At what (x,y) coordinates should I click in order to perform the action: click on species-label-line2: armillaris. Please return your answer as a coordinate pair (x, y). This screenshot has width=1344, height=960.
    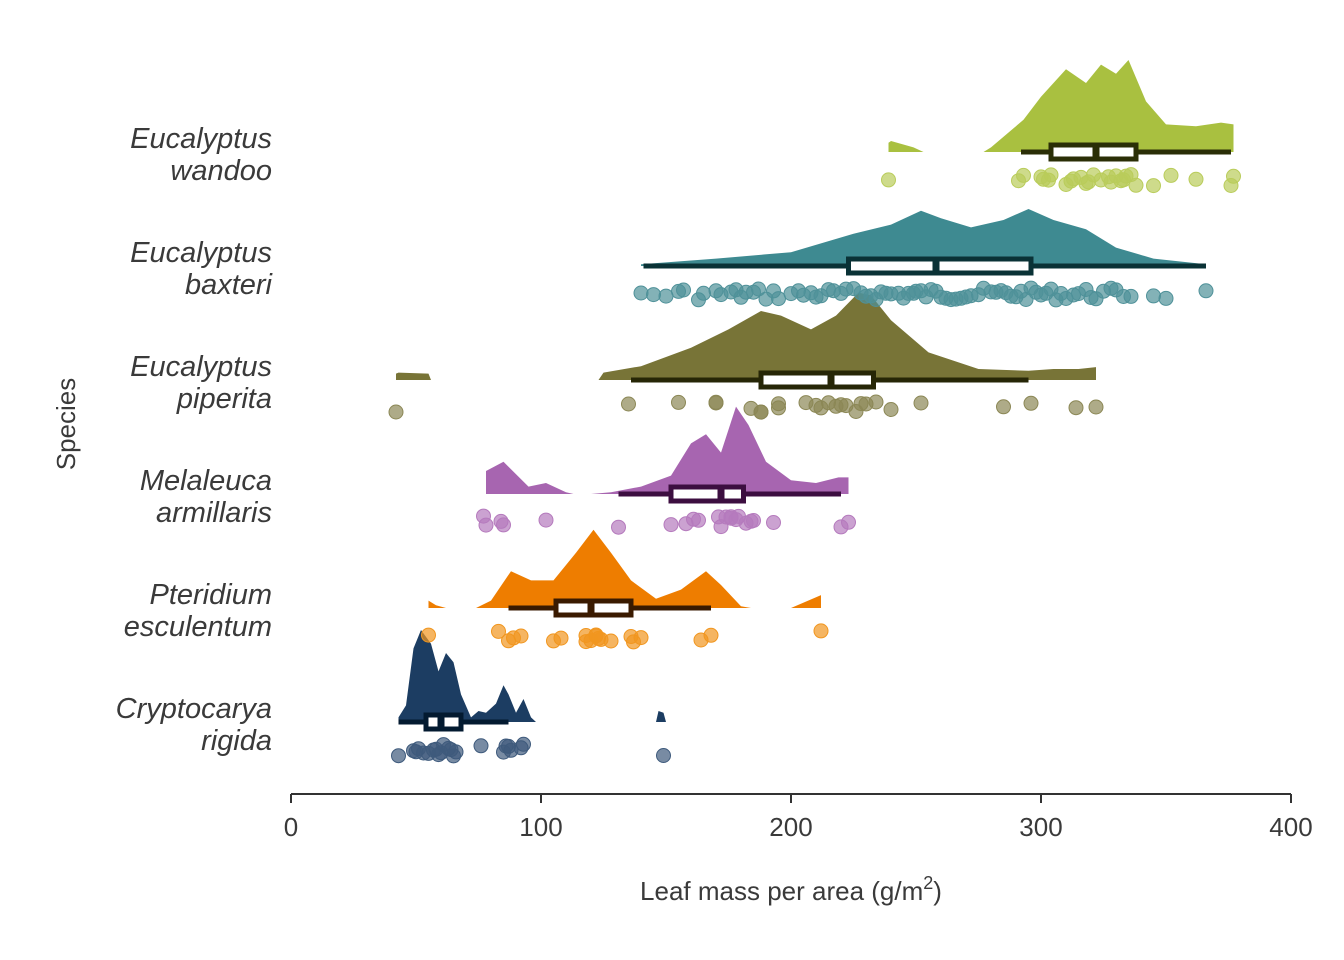
    Looking at the image, I should click on (214, 513).